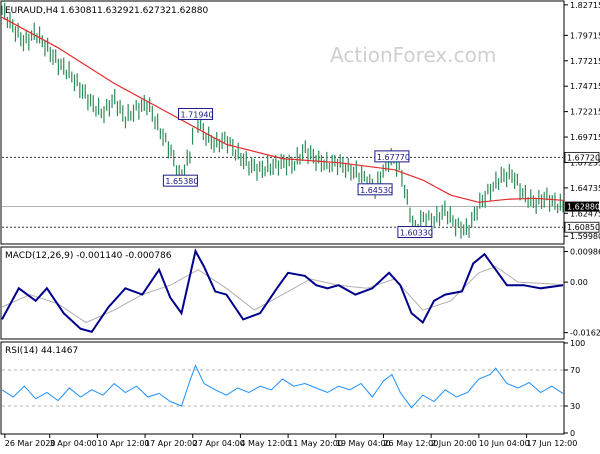 The width and height of the screenshot is (600, 454). I want to click on rsi-y-tick-label: 0, so click(572, 433).